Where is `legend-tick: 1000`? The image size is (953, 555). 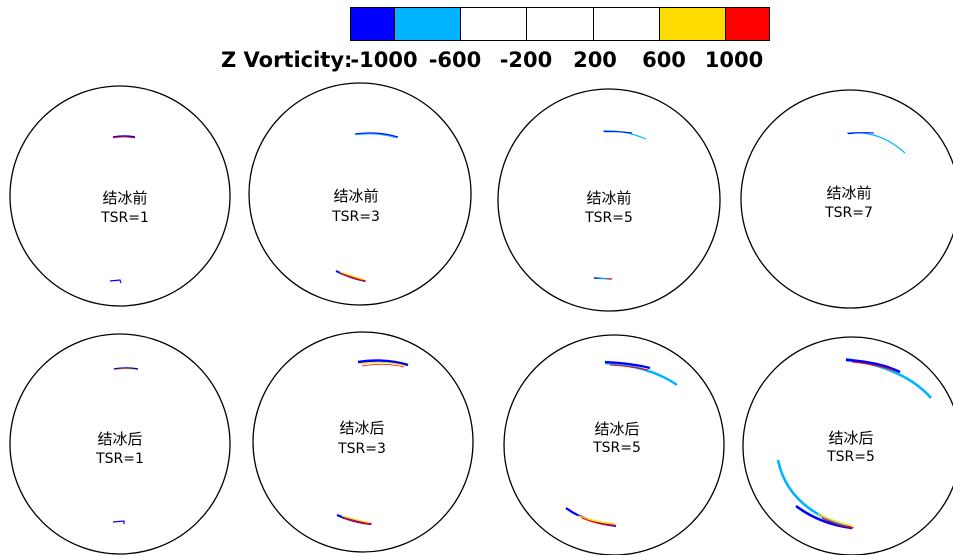 legend-tick: 1000 is located at coordinates (734, 60).